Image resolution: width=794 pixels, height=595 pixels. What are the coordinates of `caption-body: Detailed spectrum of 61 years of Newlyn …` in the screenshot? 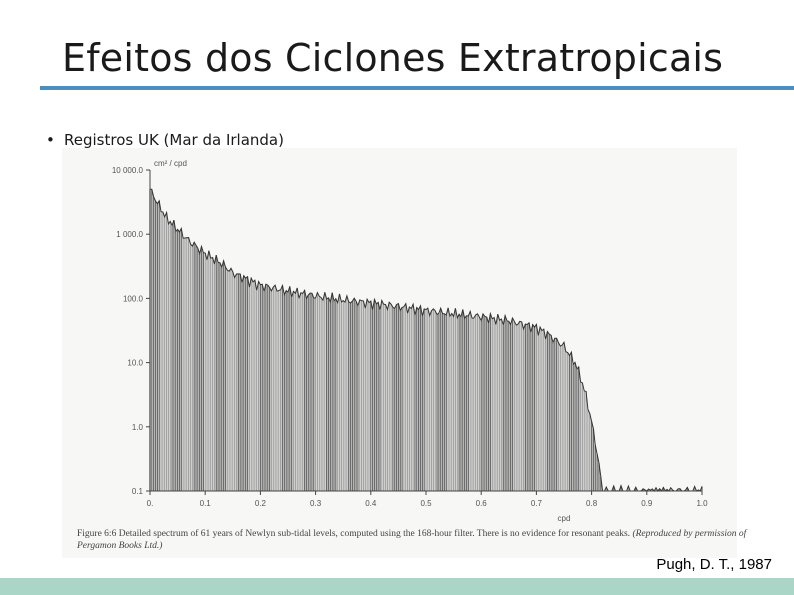 It's located at (374, 534).